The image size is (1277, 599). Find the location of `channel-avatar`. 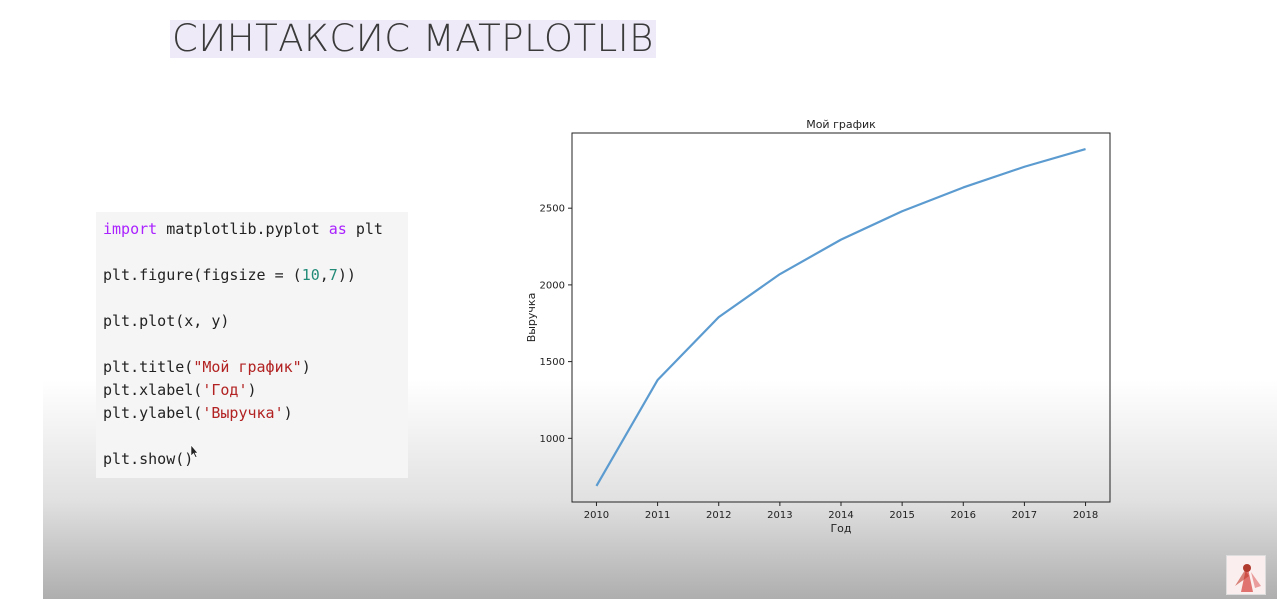

channel-avatar is located at coordinates (1246, 575).